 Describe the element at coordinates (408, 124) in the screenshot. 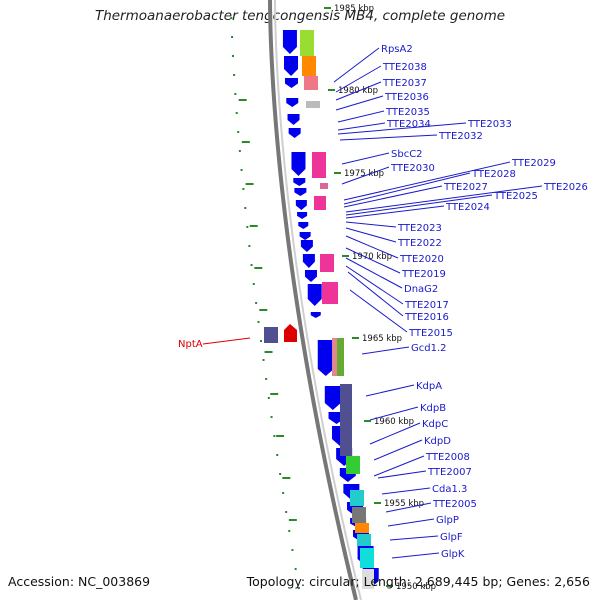

I see `gene-label-tte2034: TTE2034` at that location.